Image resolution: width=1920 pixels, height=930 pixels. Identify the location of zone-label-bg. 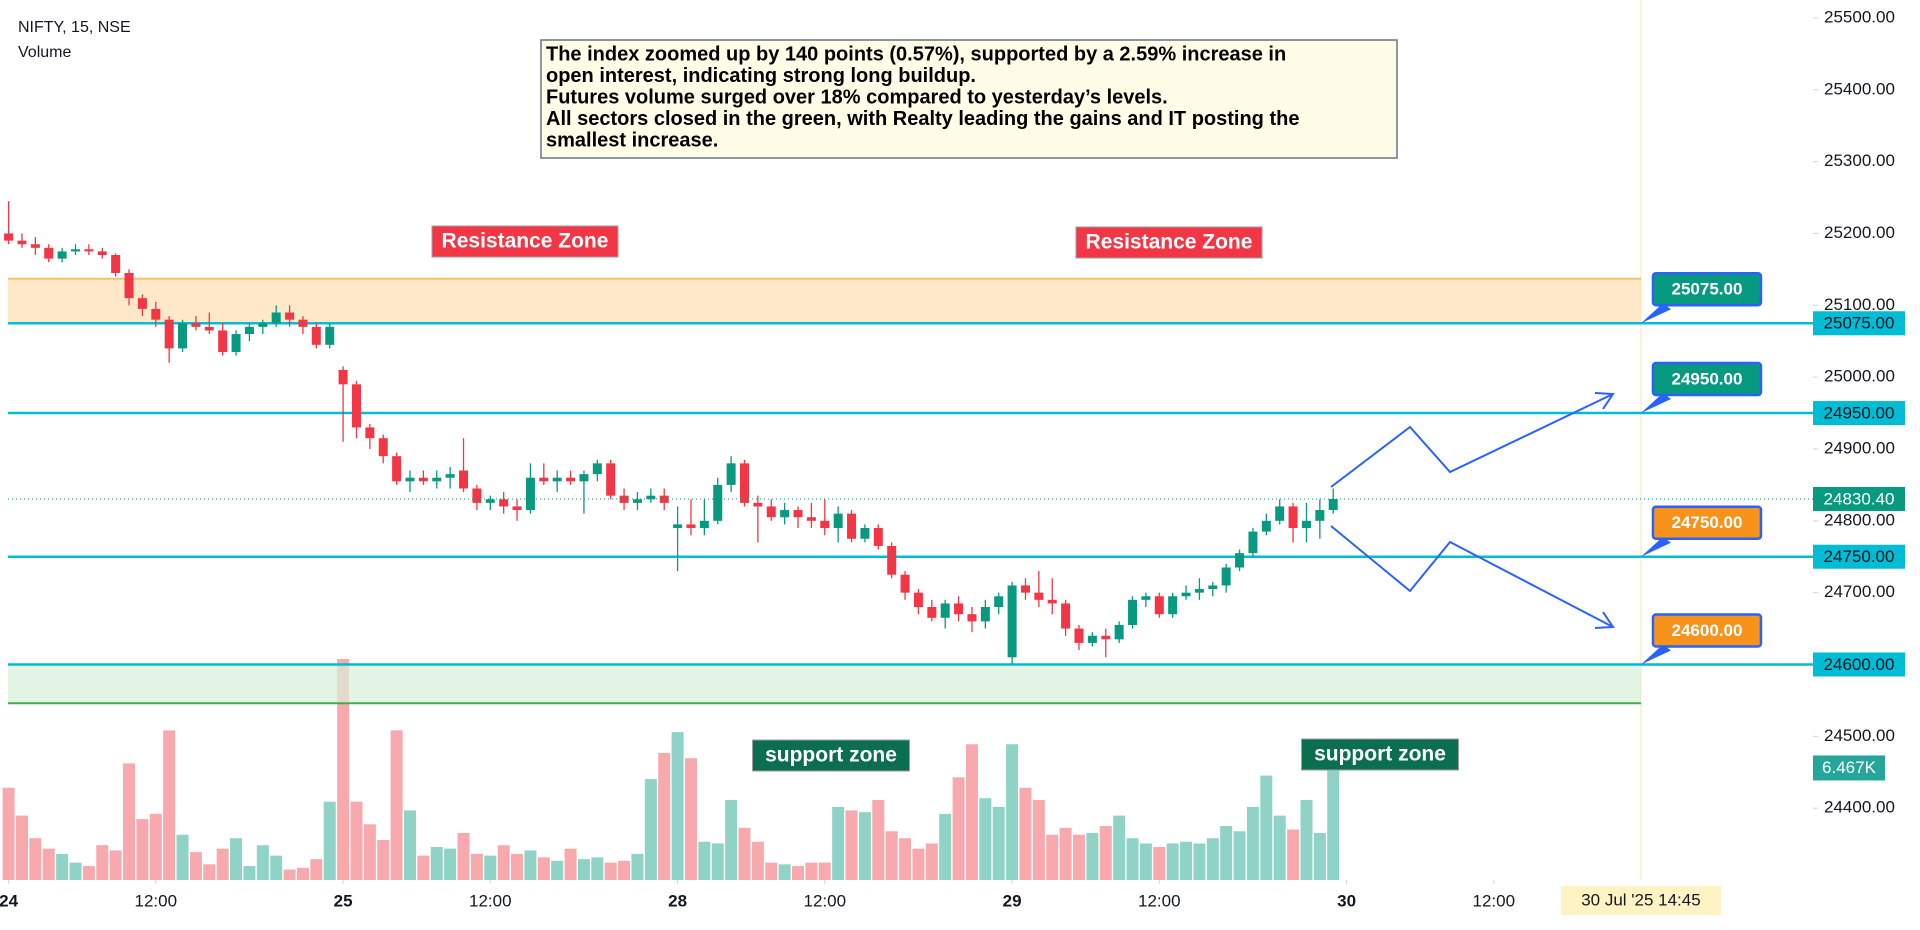
(525, 241).